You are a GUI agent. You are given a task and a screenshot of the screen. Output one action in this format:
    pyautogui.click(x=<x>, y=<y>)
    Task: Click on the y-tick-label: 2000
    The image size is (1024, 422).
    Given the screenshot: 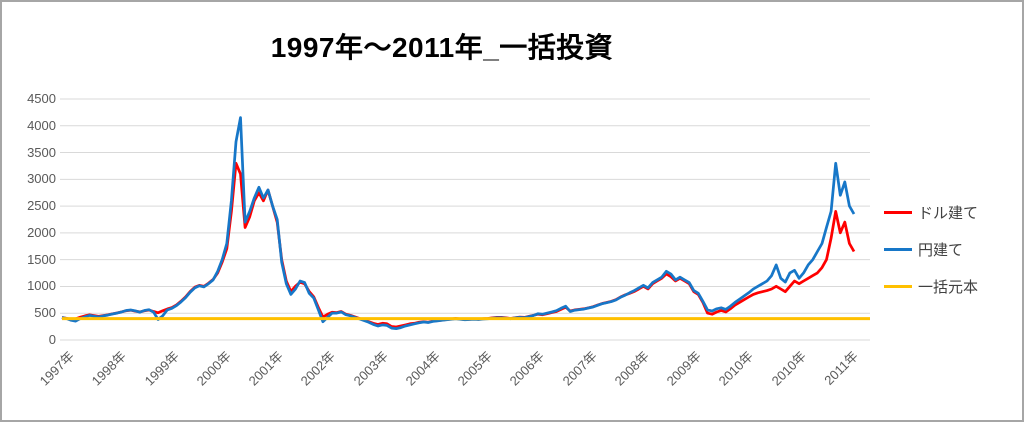 What is the action you would take?
    pyautogui.click(x=41, y=232)
    